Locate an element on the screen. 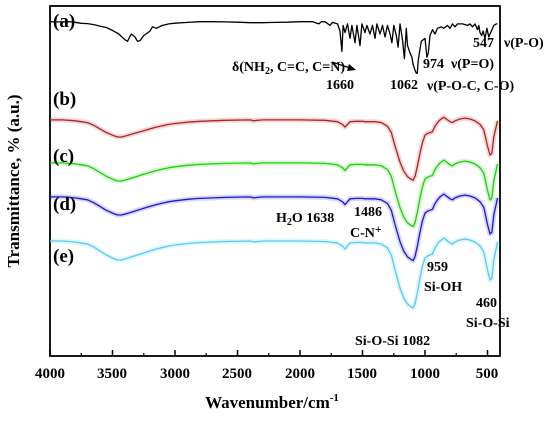  annotation-v-p-o: ν(P-O) is located at coordinates (523, 43).